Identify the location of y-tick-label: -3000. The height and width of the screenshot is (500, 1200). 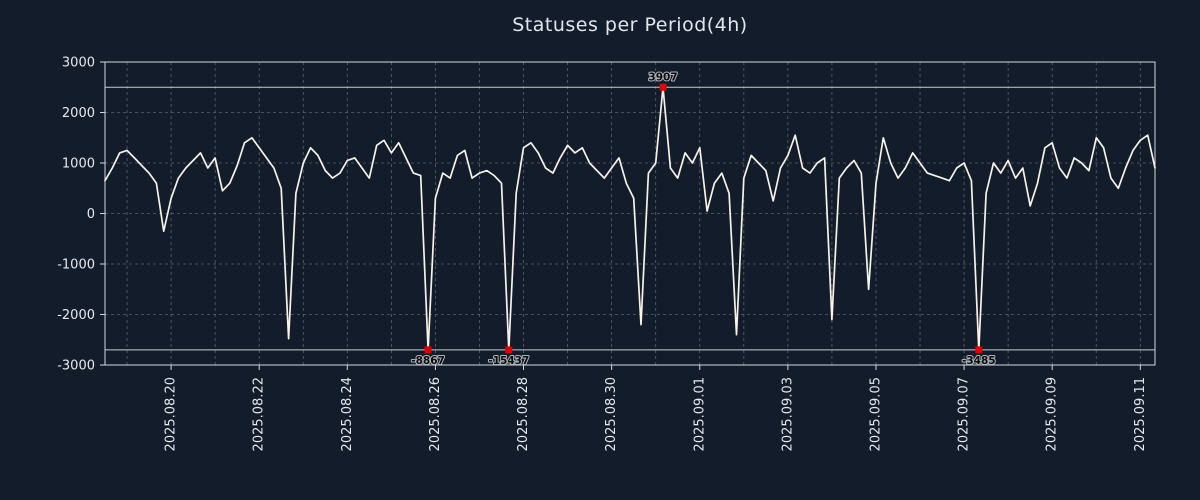
(76, 366).